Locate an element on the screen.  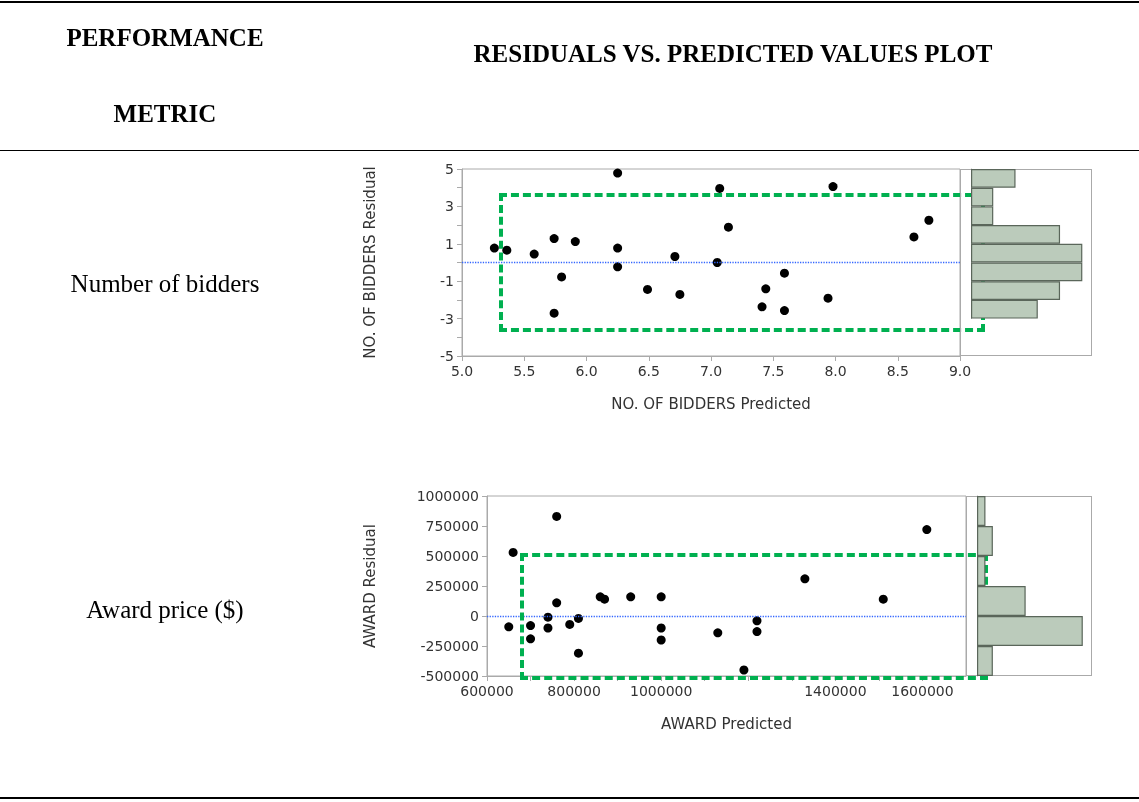
x-tick-label: 1600000 is located at coordinates (922, 691).